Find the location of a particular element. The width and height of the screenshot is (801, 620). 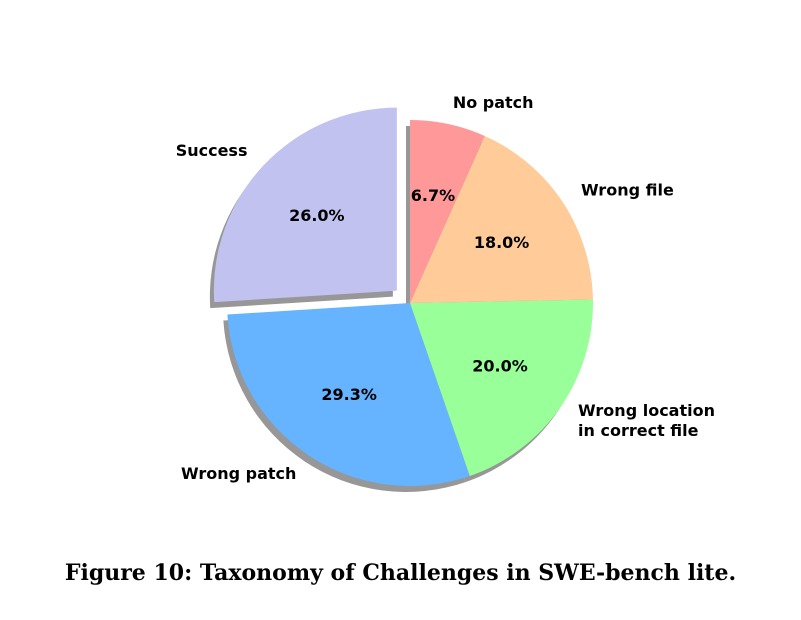

category-label-wrong-file: Wrong file is located at coordinates (627, 189).